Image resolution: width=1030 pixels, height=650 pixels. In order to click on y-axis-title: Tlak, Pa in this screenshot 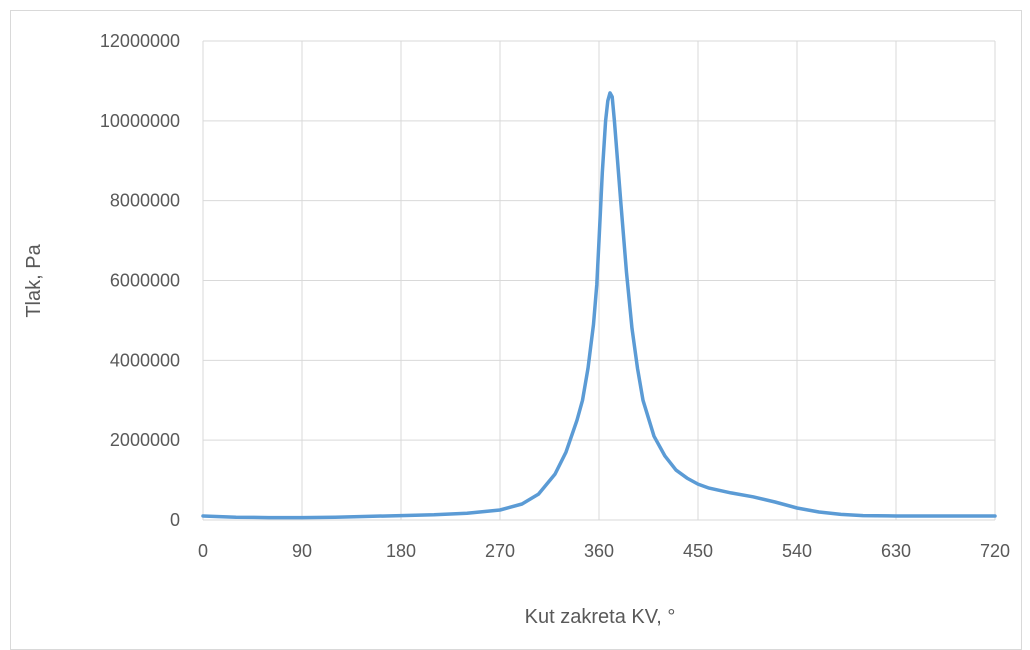, I will do `click(34, 280)`.